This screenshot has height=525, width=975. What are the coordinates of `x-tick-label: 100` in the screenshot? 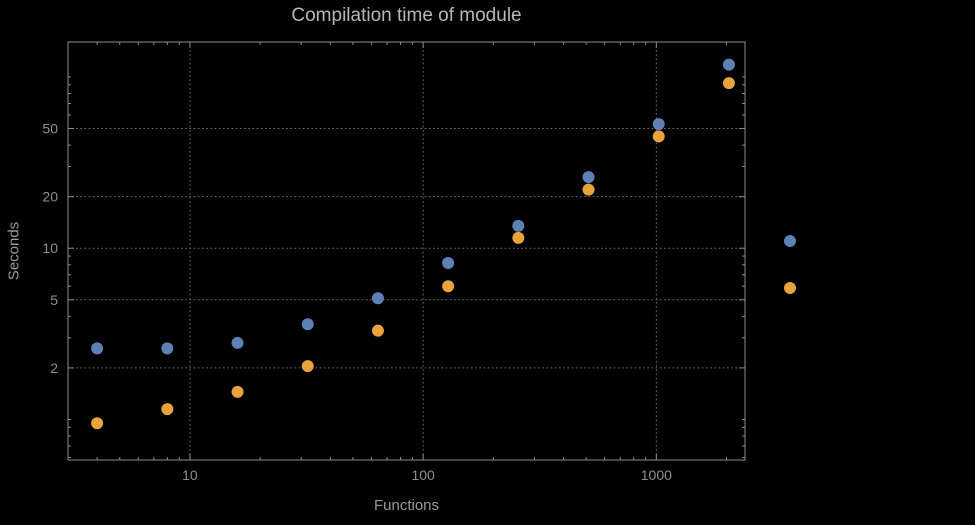 It's located at (423, 475).